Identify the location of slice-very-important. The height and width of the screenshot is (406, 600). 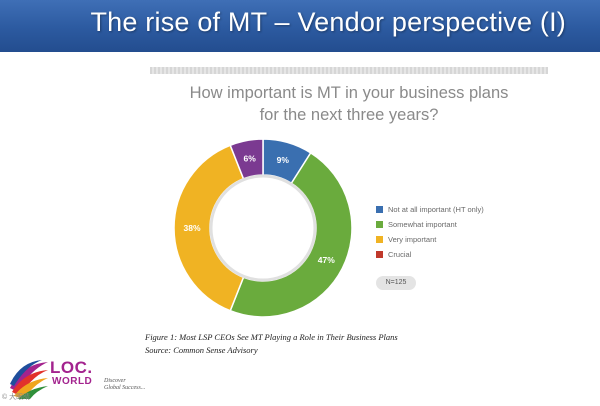
(209, 228).